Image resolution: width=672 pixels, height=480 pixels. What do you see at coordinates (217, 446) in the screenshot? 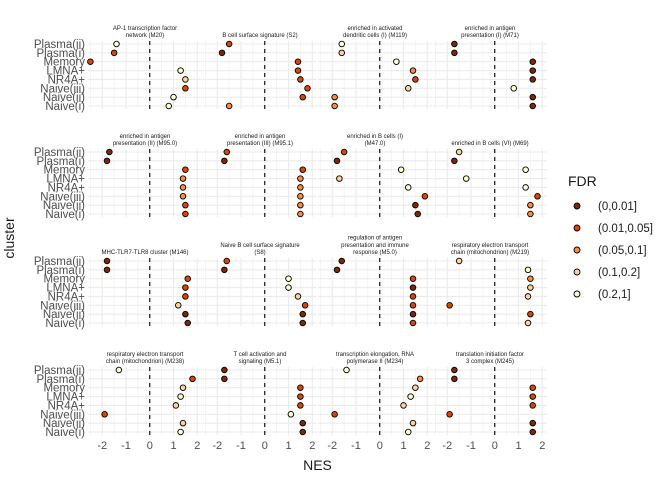
I see `x-tick-label: -2` at bounding box center [217, 446].